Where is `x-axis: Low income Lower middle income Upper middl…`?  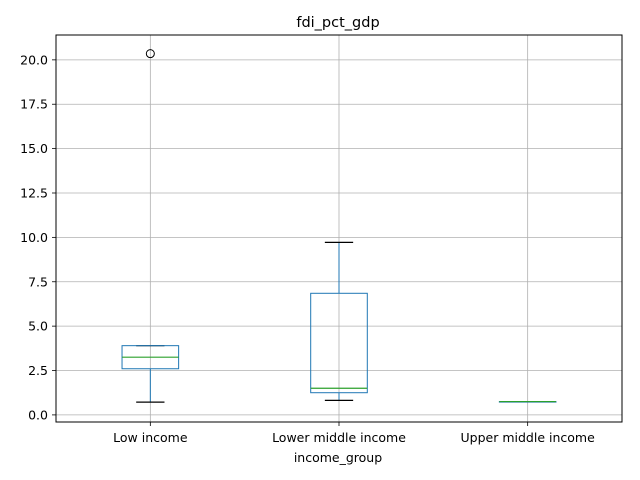 x-axis: Low income Lower middle income Upper middl… is located at coordinates (354, 433).